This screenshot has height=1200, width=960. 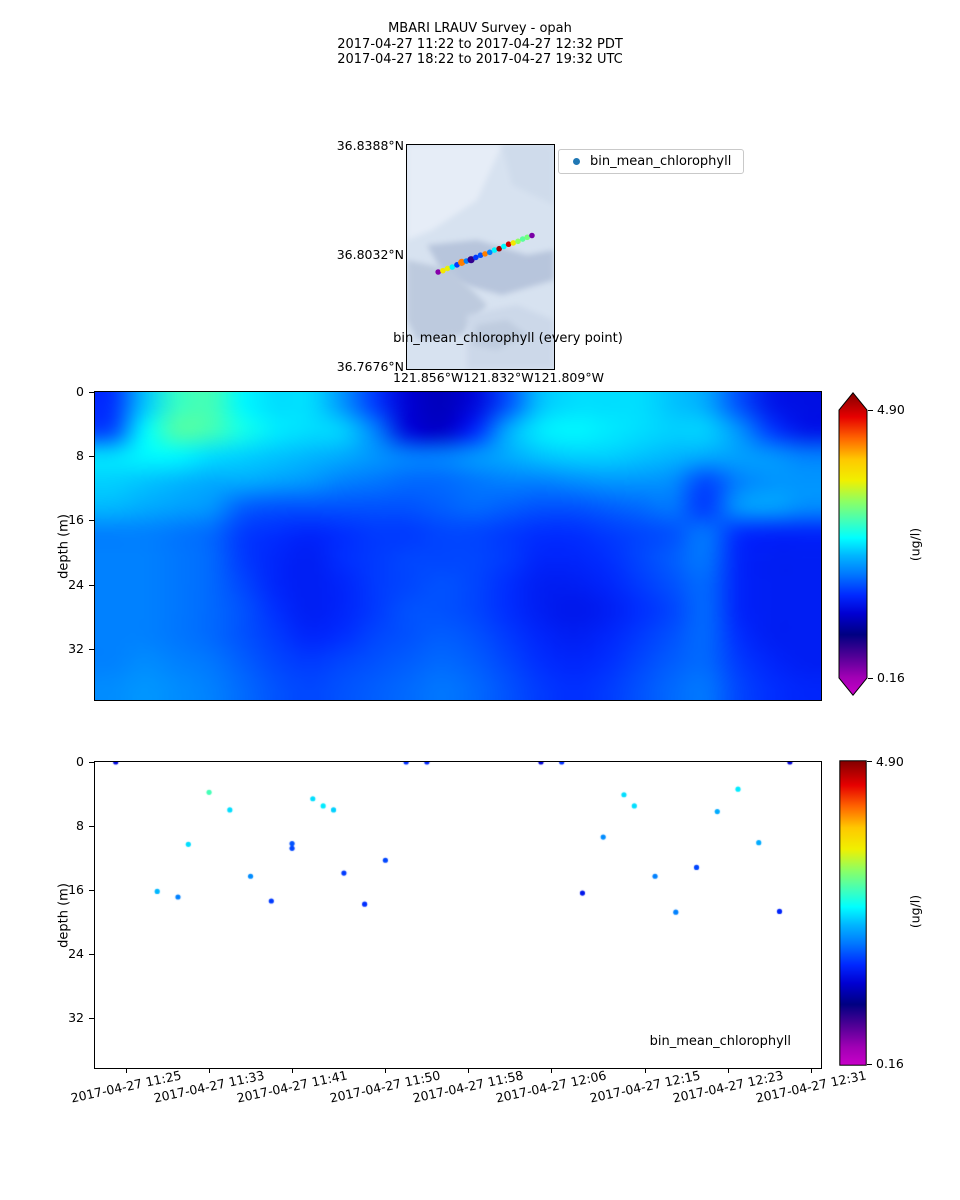 What do you see at coordinates (80, 825) in the screenshot?
I see `scatter-ytick-label: 8` at bounding box center [80, 825].